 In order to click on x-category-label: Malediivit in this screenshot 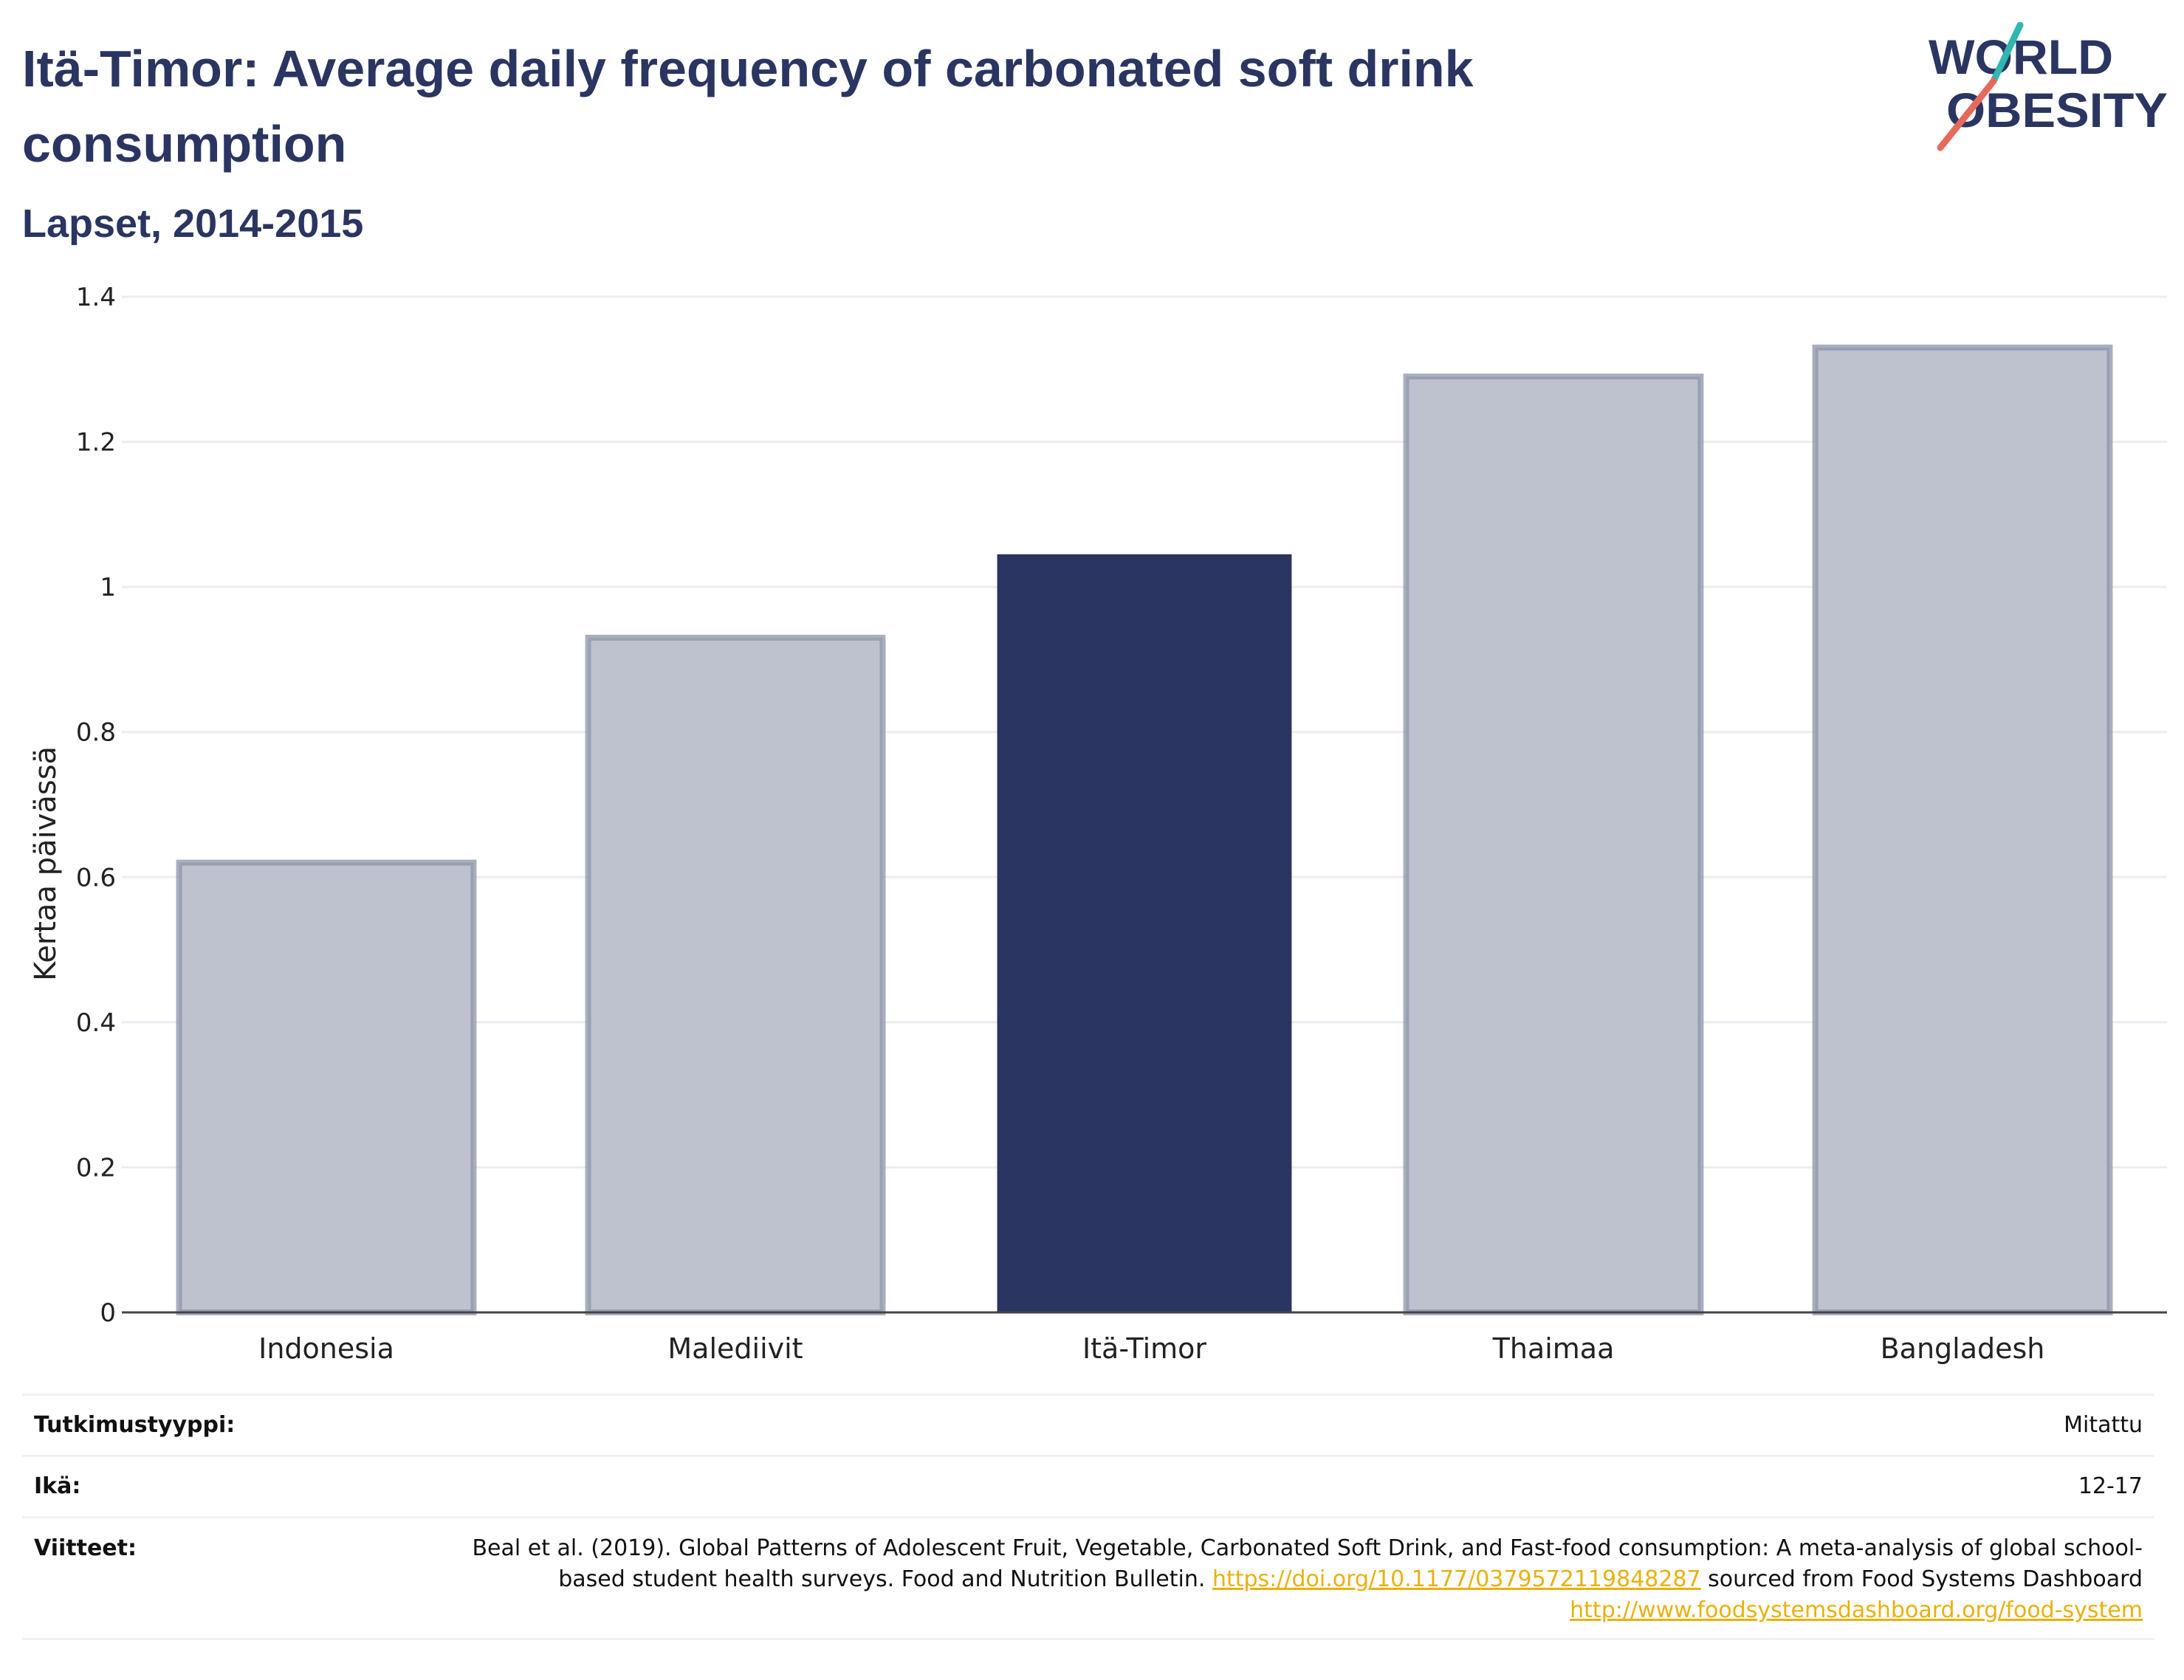, I will do `click(735, 1348)`.